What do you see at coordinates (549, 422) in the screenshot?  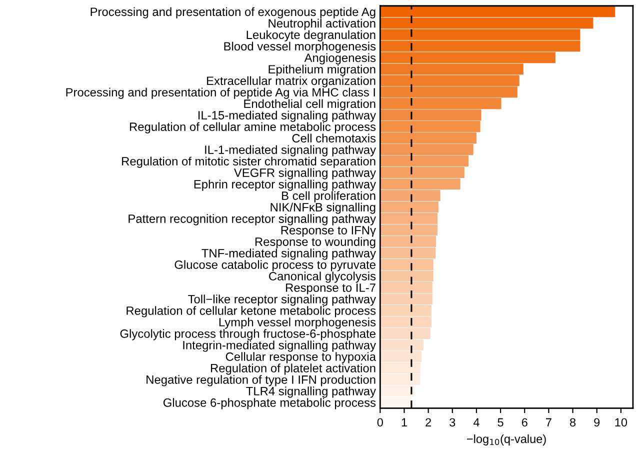 I see `x-tick-label: 7` at bounding box center [549, 422].